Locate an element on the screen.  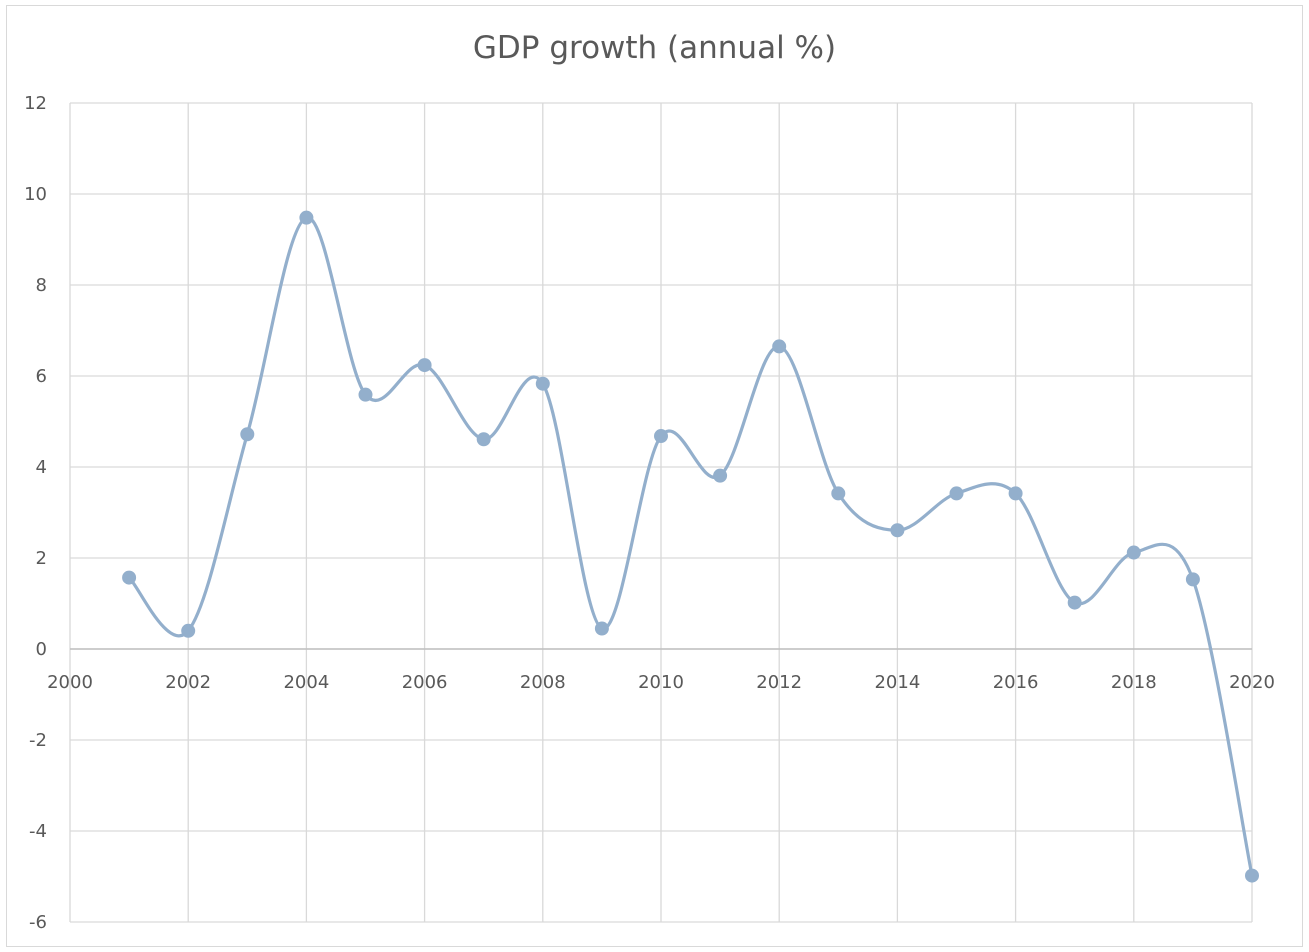
y-tick-label: -2 is located at coordinates (38, 740).